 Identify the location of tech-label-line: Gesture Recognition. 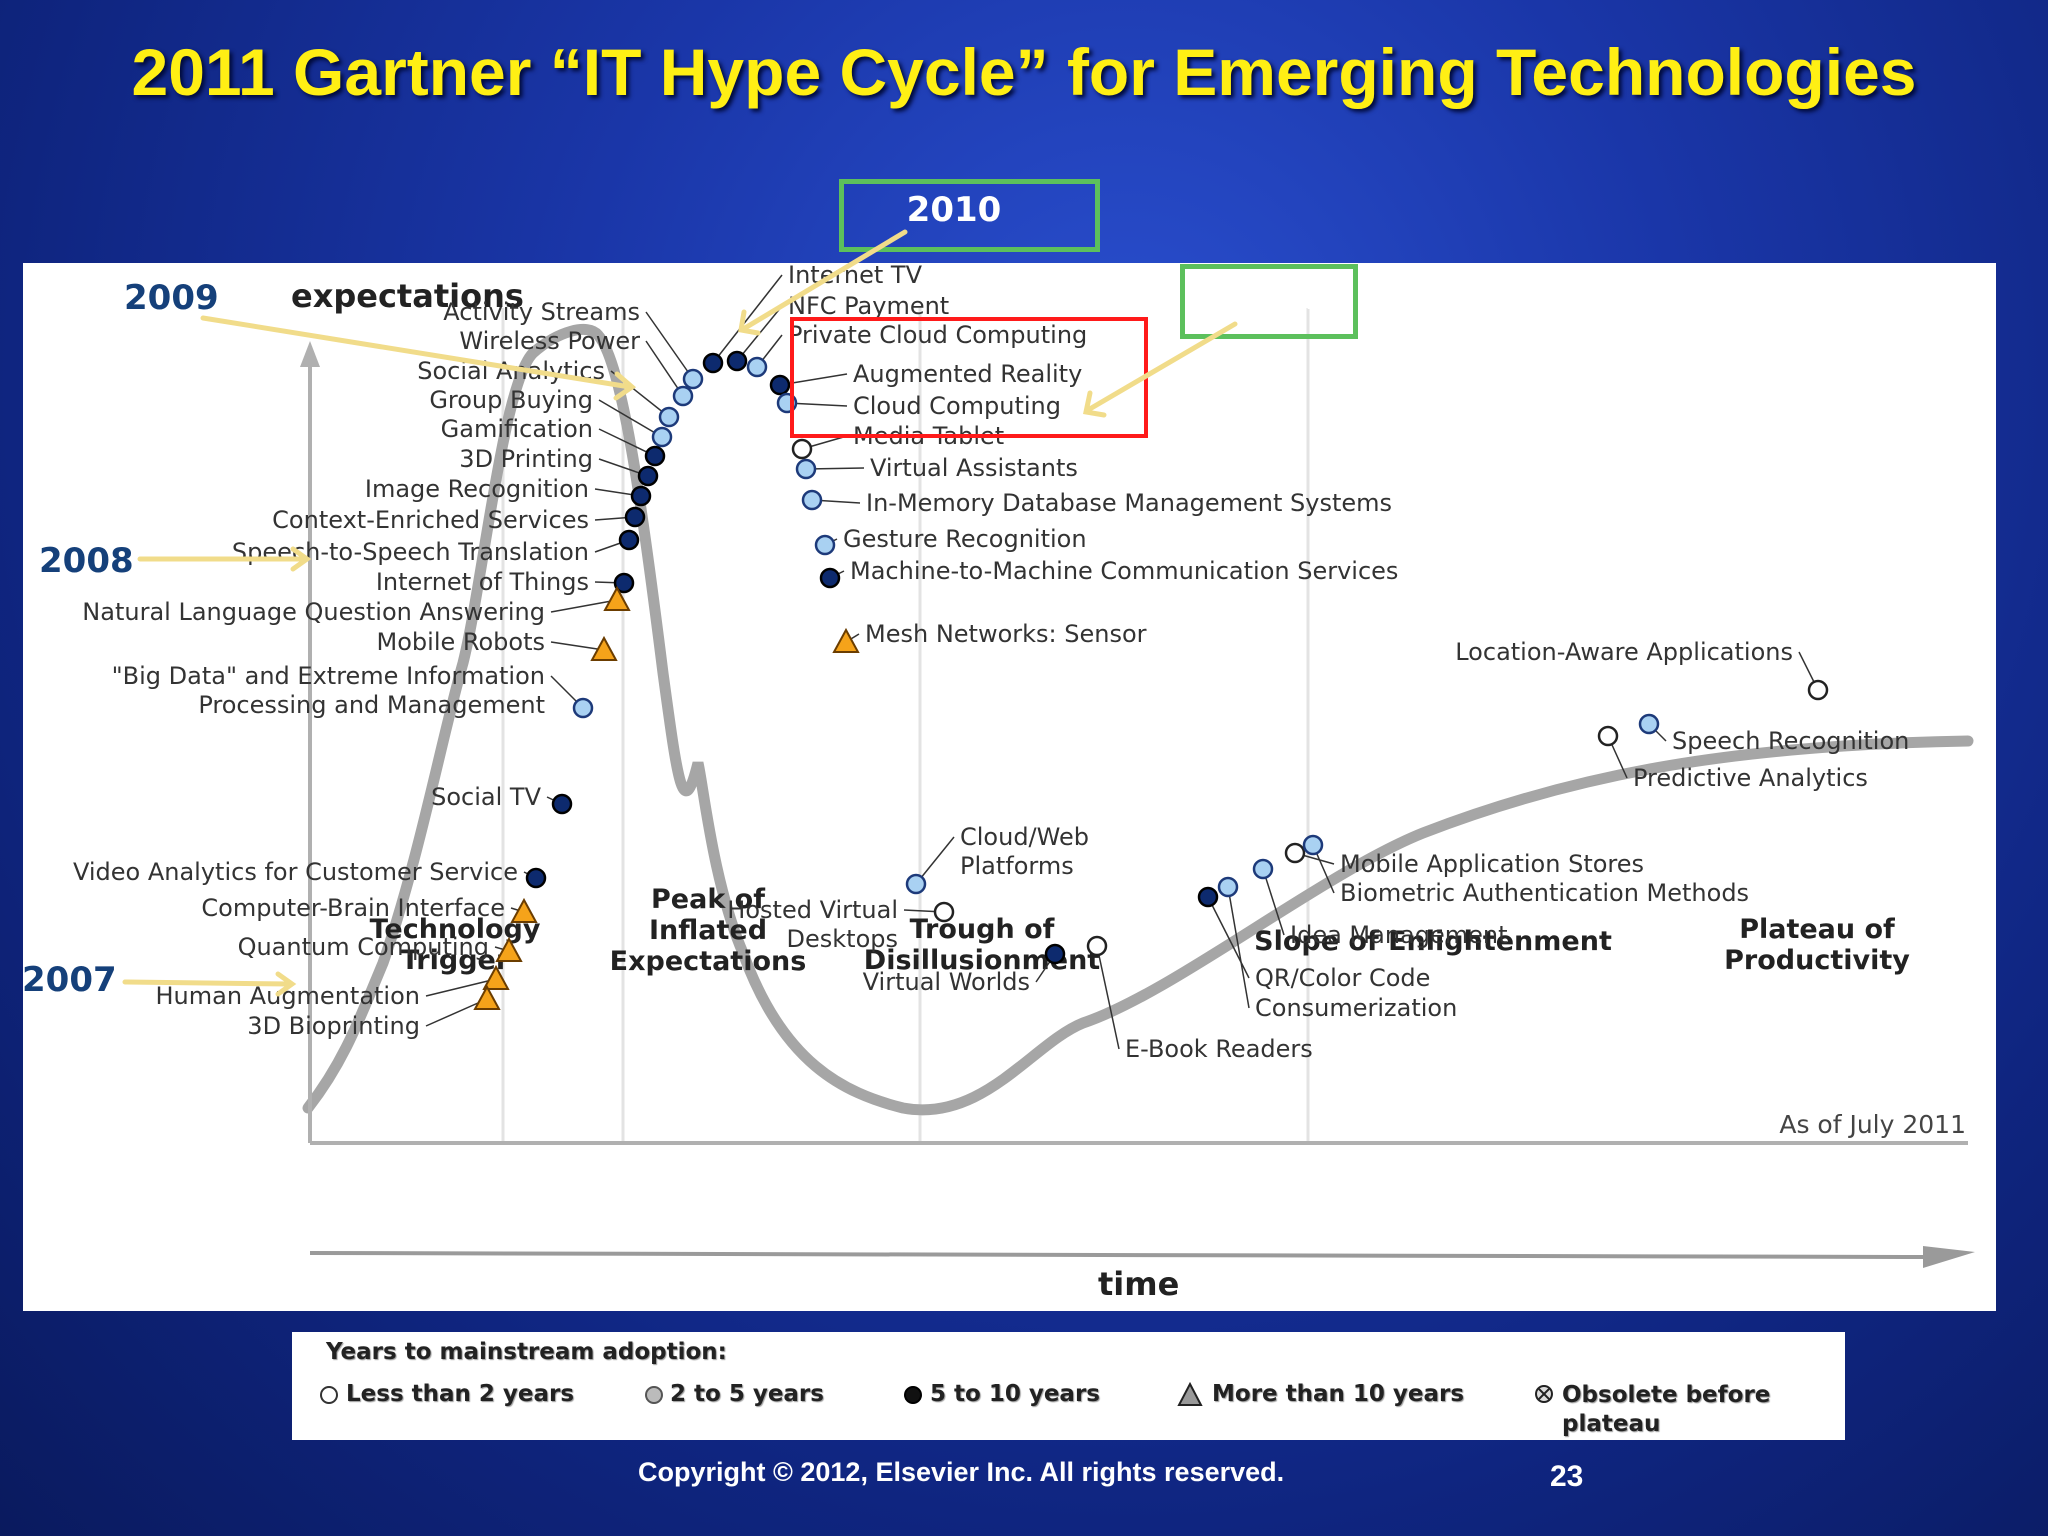
(965, 539).